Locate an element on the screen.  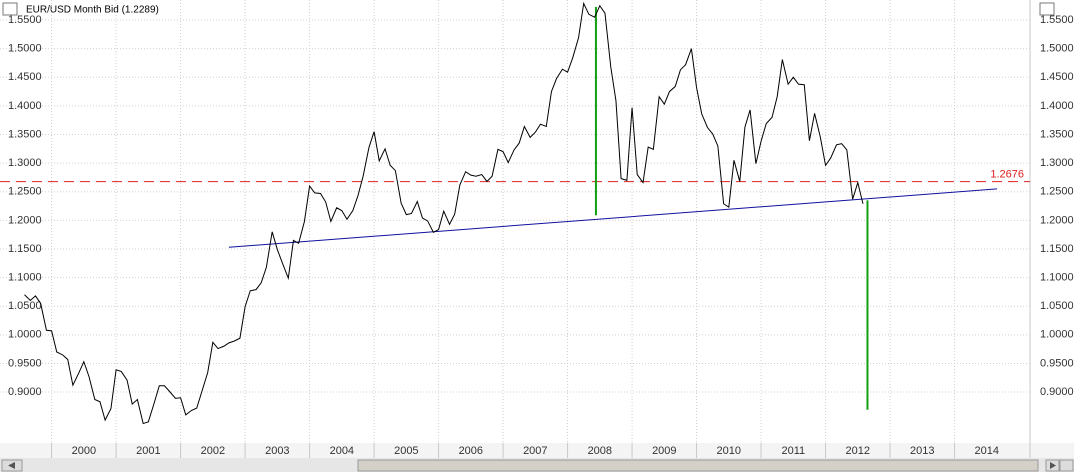
x-tick-label: 2009 is located at coordinates (664, 451).